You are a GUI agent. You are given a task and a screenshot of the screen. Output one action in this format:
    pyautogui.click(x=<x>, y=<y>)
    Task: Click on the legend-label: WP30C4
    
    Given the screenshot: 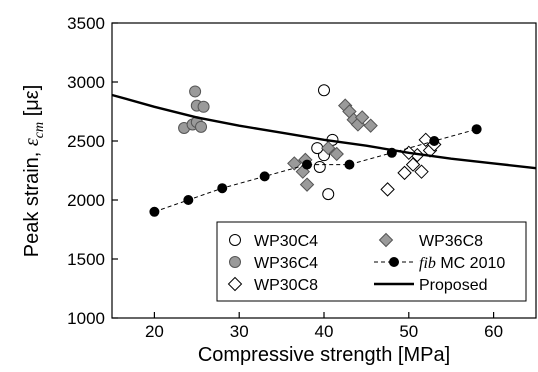 What is the action you would take?
    pyautogui.click(x=286, y=241)
    